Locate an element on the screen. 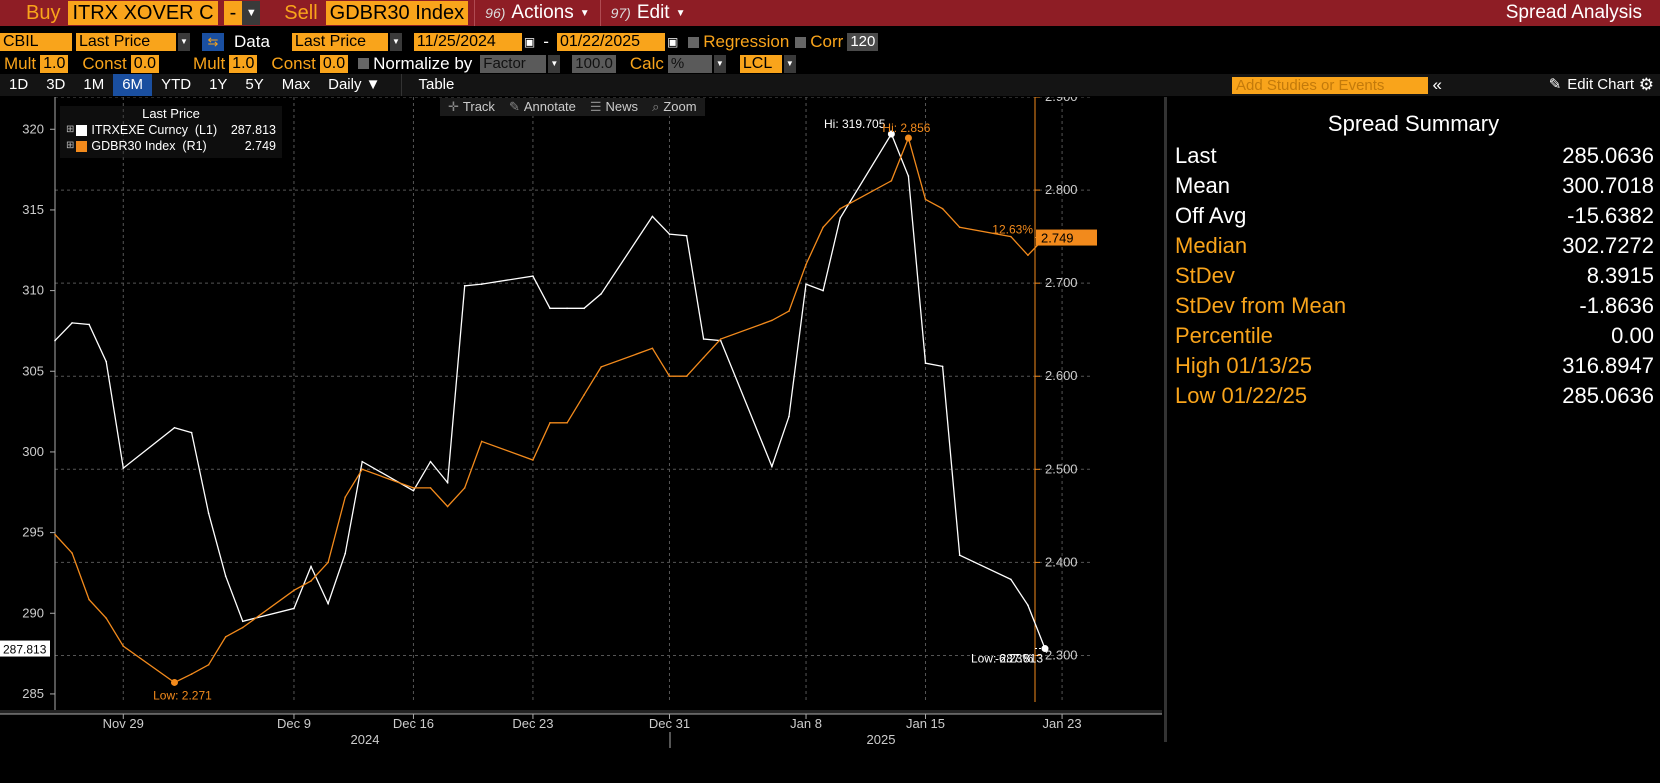 The image size is (1660, 783). high-label-gdbr: Hi: 2.856 is located at coordinates (906, 128).